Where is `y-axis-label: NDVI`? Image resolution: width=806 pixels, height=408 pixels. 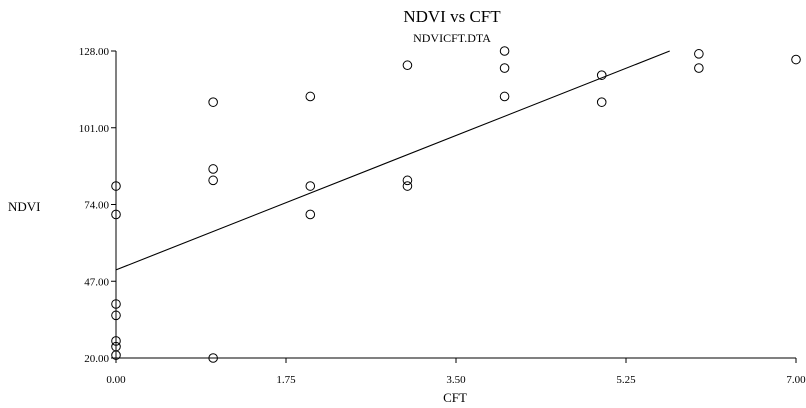
y-axis-label: NDVI is located at coordinates (24, 206).